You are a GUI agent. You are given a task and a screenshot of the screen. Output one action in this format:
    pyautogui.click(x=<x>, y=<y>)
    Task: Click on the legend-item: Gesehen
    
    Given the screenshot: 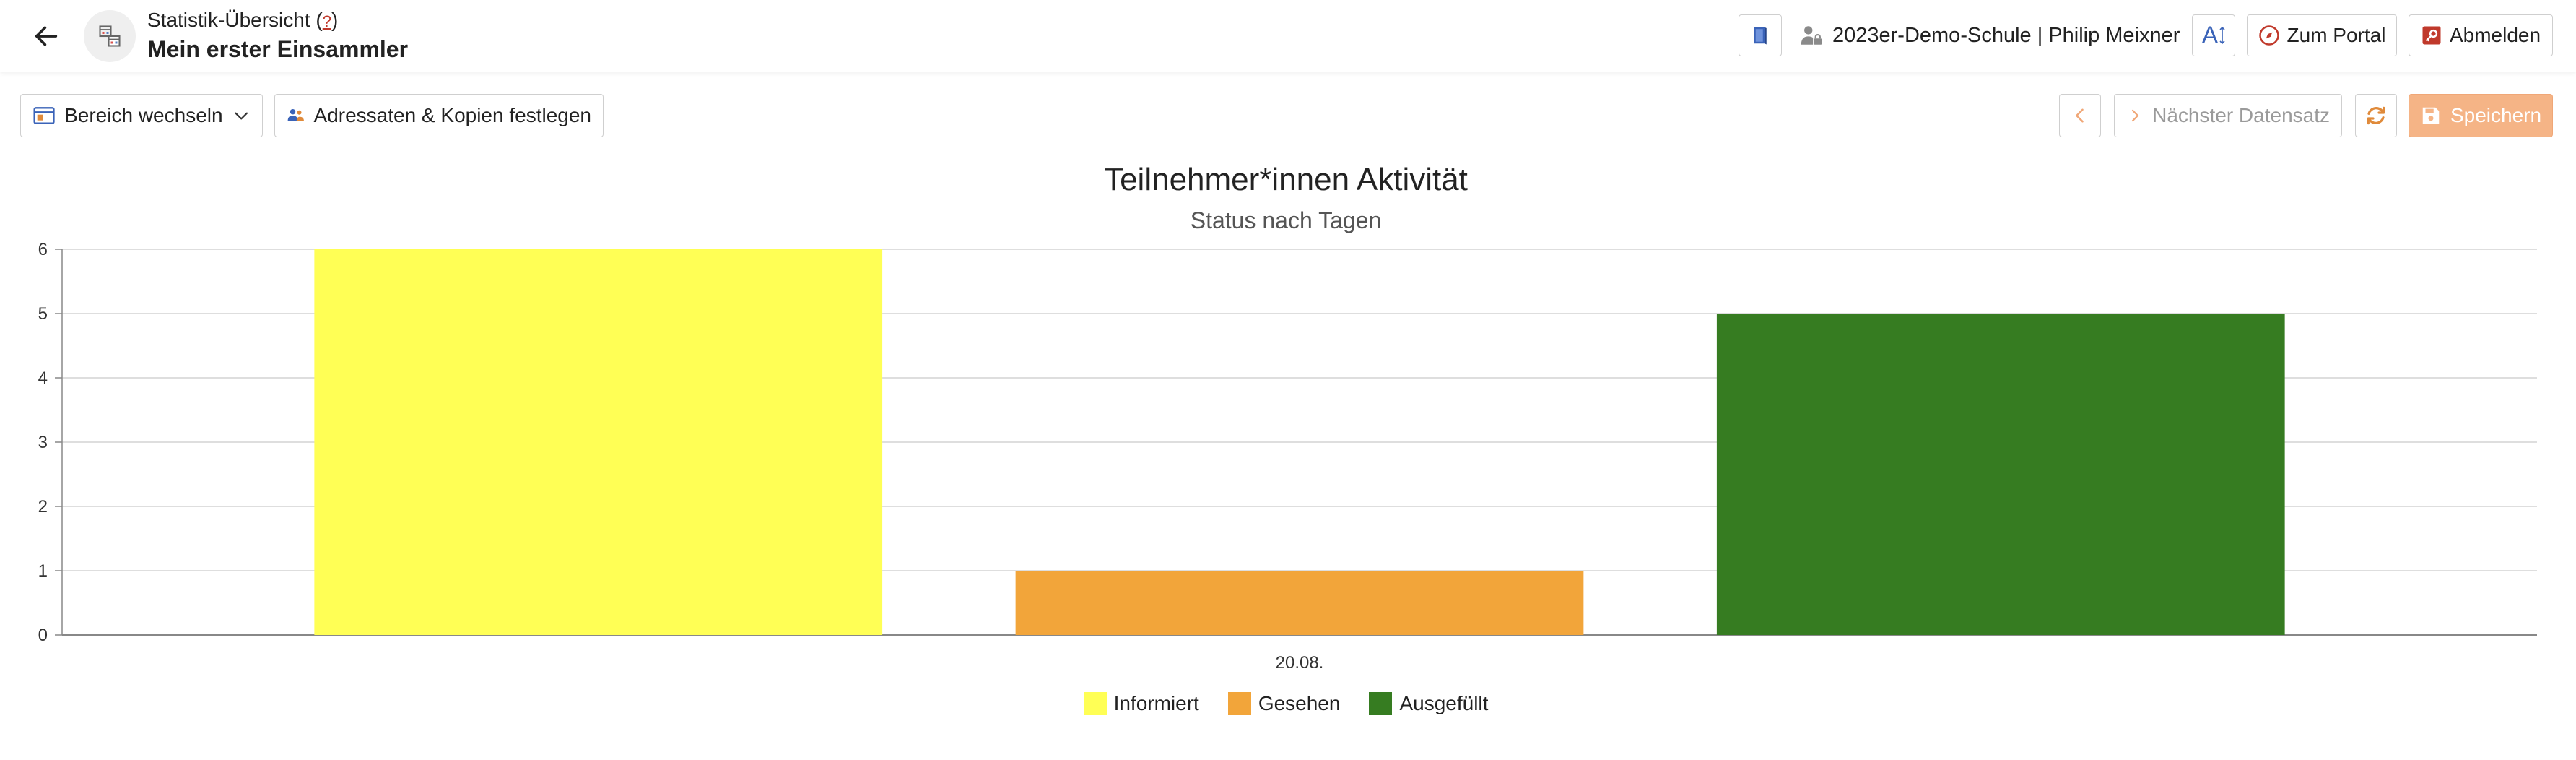 What is the action you would take?
    pyautogui.click(x=1284, y=703)
    